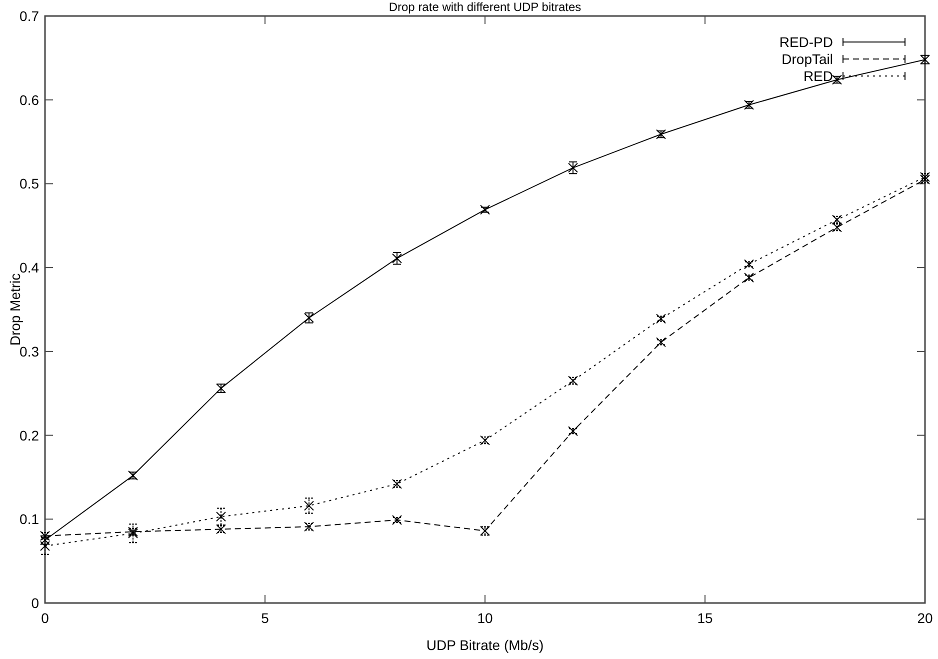 The width and height of the screenshot is (938, 659). I want to click on x-tick-label: 10, so click(485, 618).